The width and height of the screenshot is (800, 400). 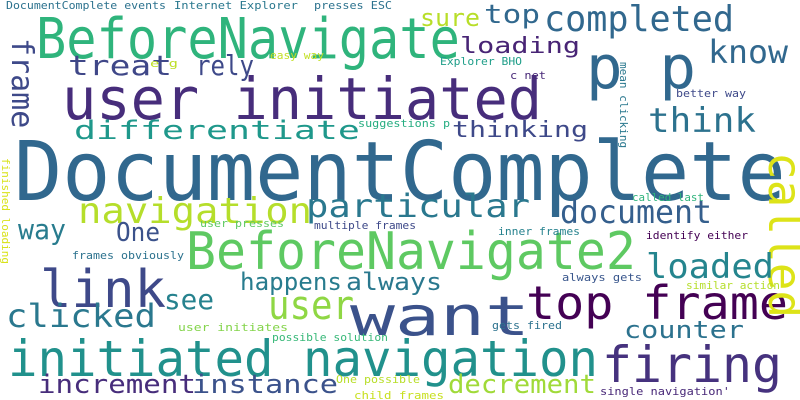 I want to click on word-know: know, so click(x=748, y=52).